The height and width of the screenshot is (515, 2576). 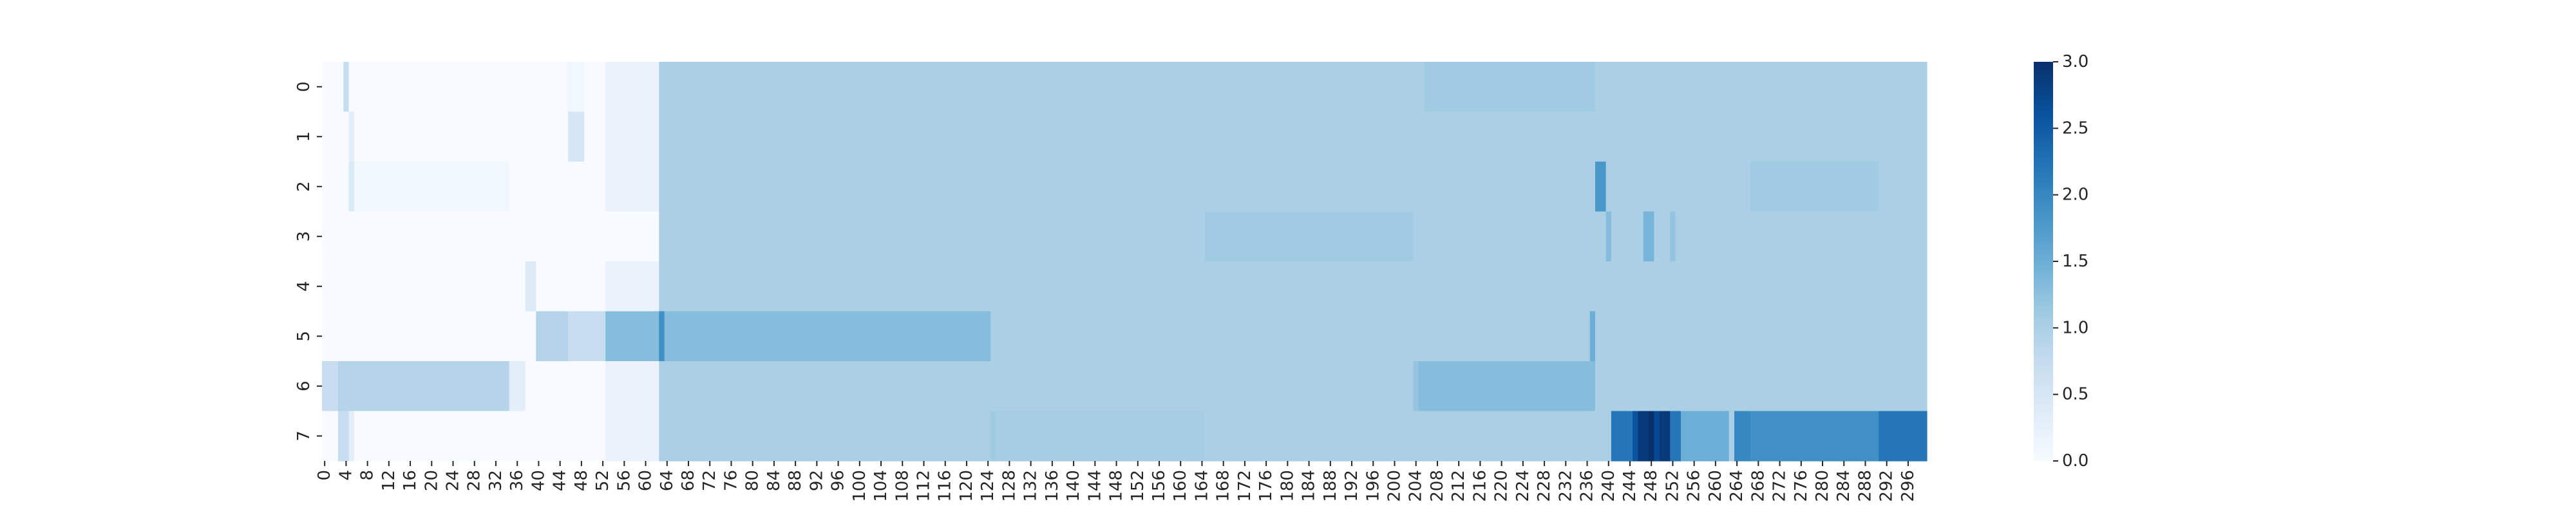 What do you see at coordinates (304, 437) in the screenshot?
I see `y-tick-label: 7` at bounding box center [304, 437].